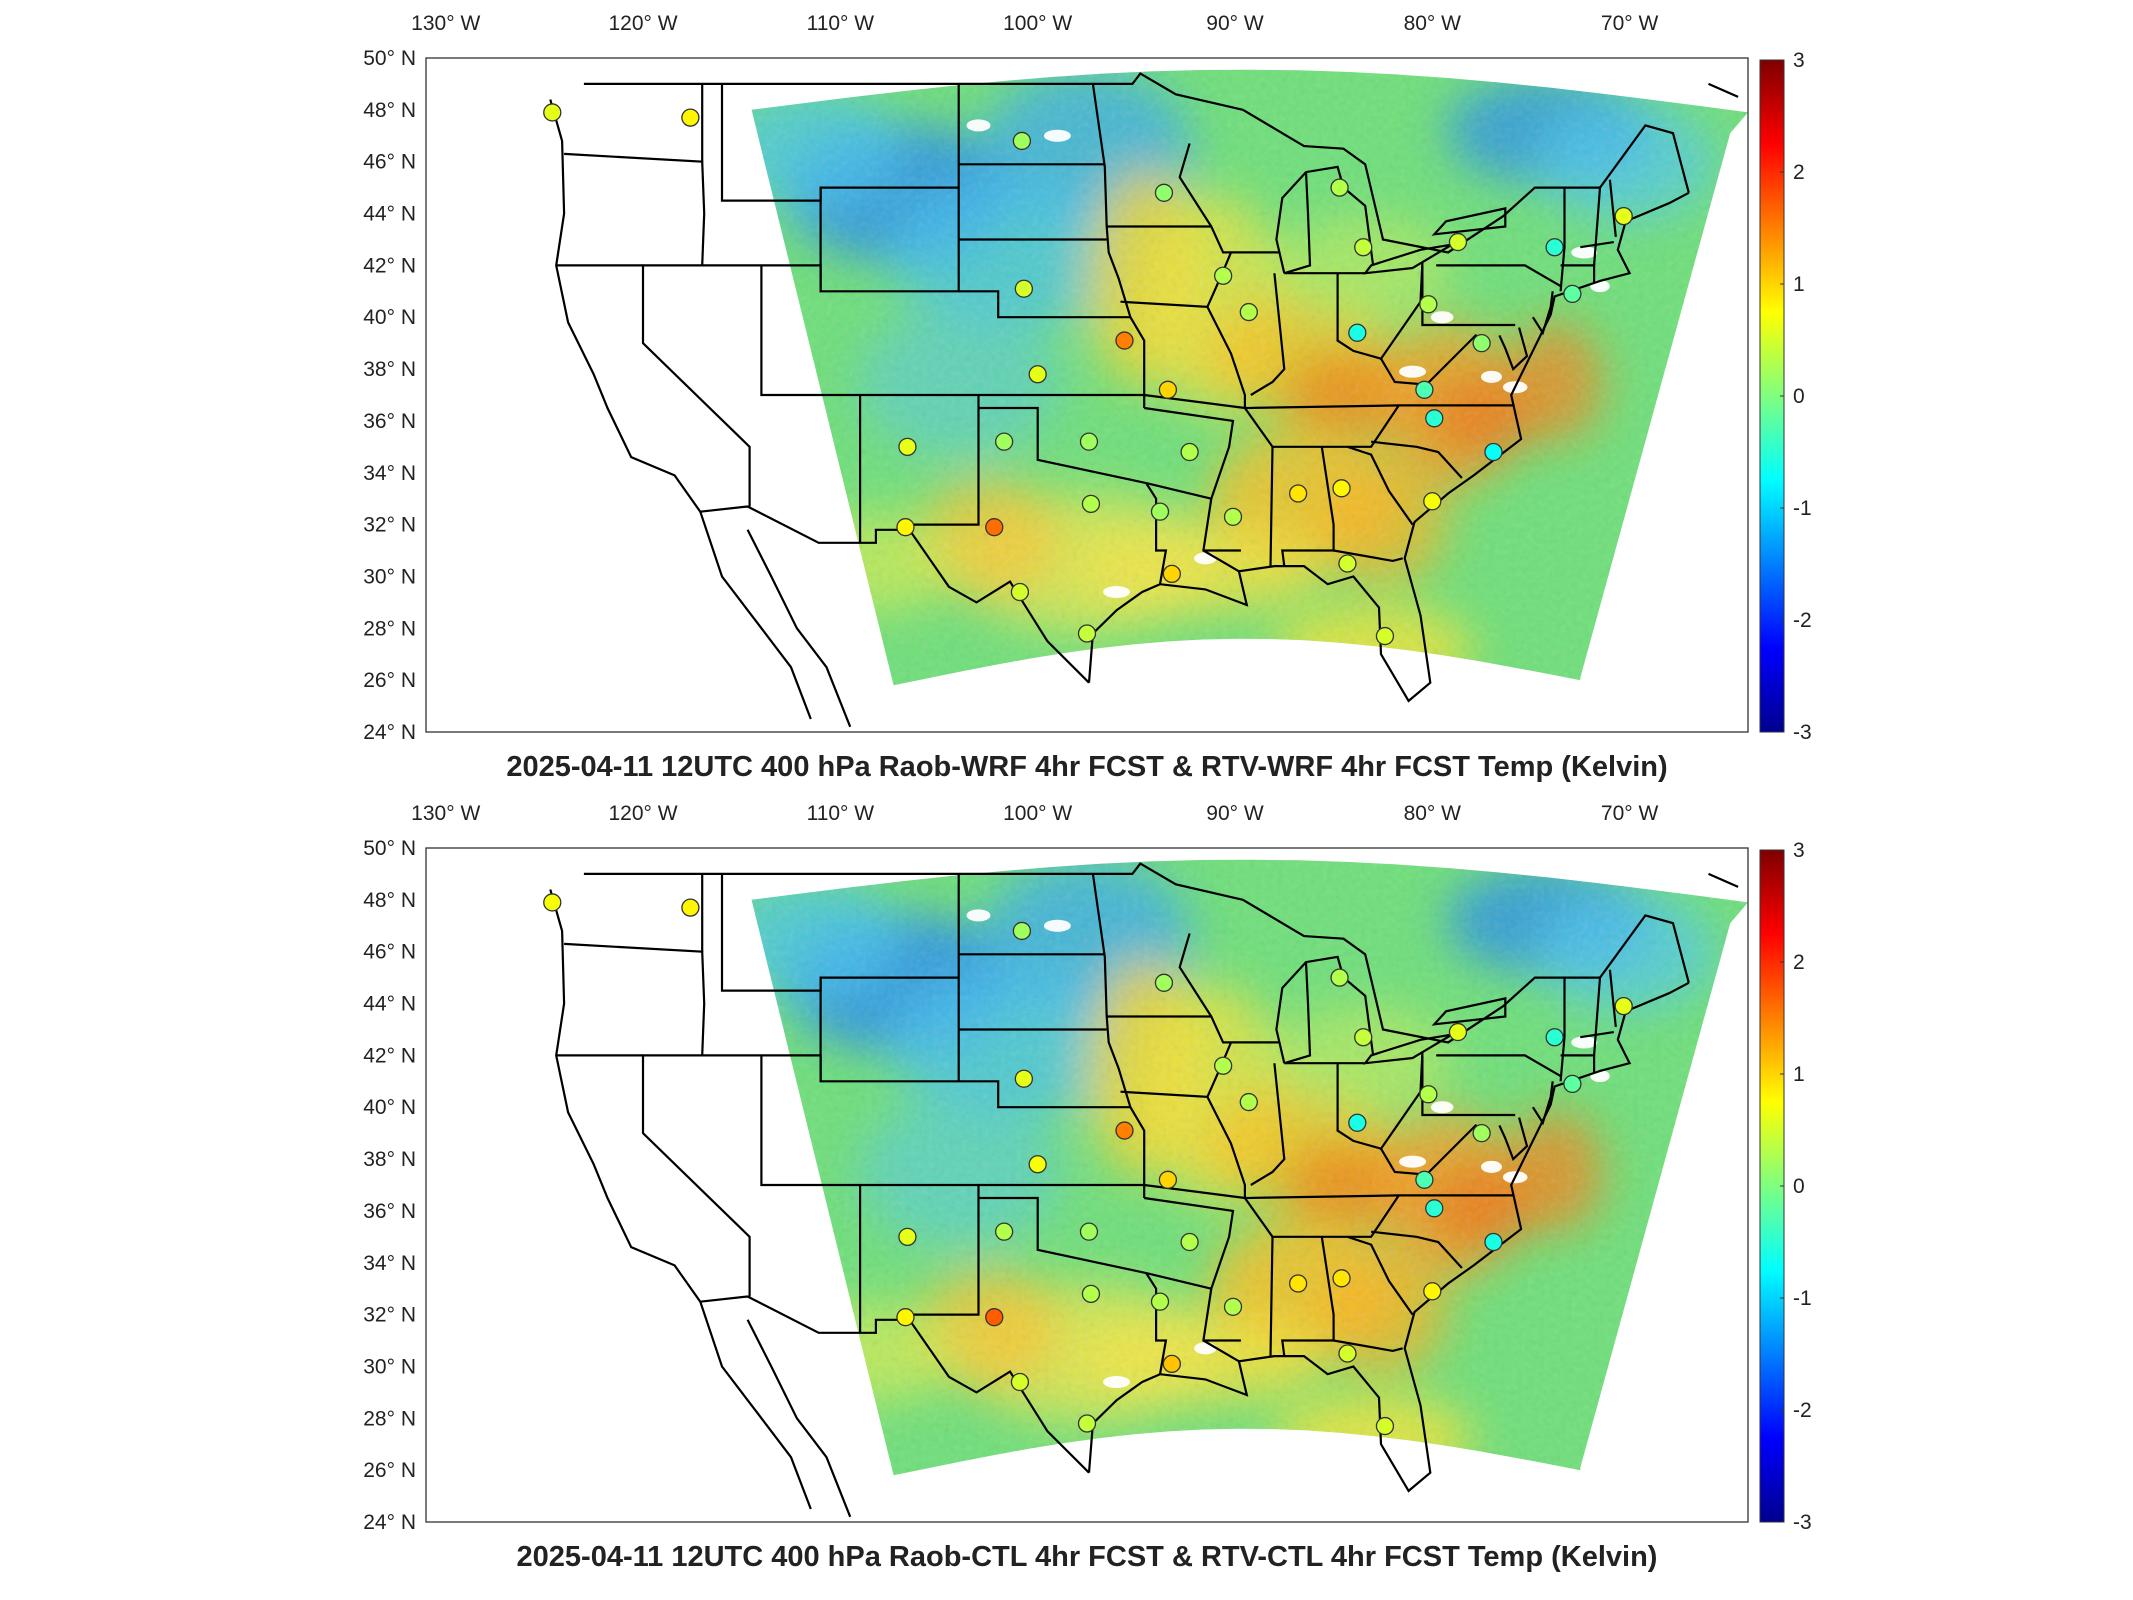 The width and height of the screenshot is (2133, 1600). What do you see at coordinates (1799, 1186) in the screenshot?
I see `colorbar-tick-label: 0` at bounding box center [1799, 1186].